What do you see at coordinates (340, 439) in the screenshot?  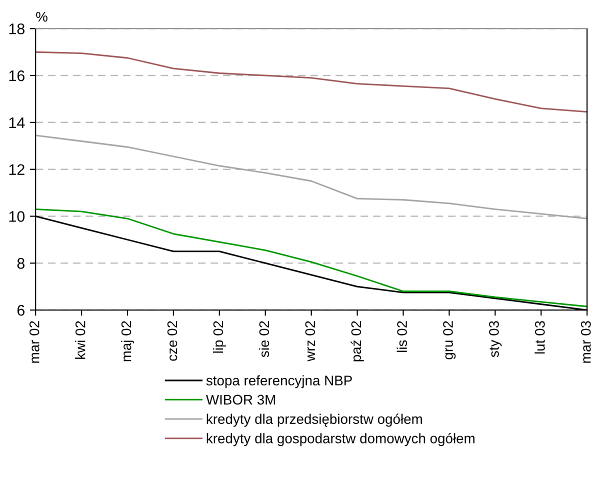 I see `legend-label: kredyty dla gospodarstw domowych ogółem` at bounding box center [340, 439].